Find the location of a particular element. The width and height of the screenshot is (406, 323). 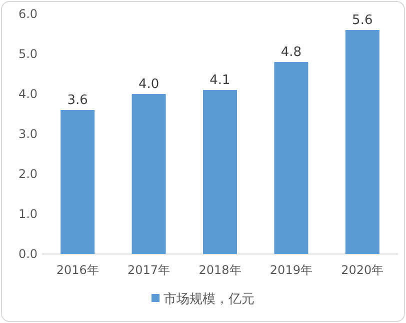

x-tick-label: 2016年 is located at coordinates (77, 270).